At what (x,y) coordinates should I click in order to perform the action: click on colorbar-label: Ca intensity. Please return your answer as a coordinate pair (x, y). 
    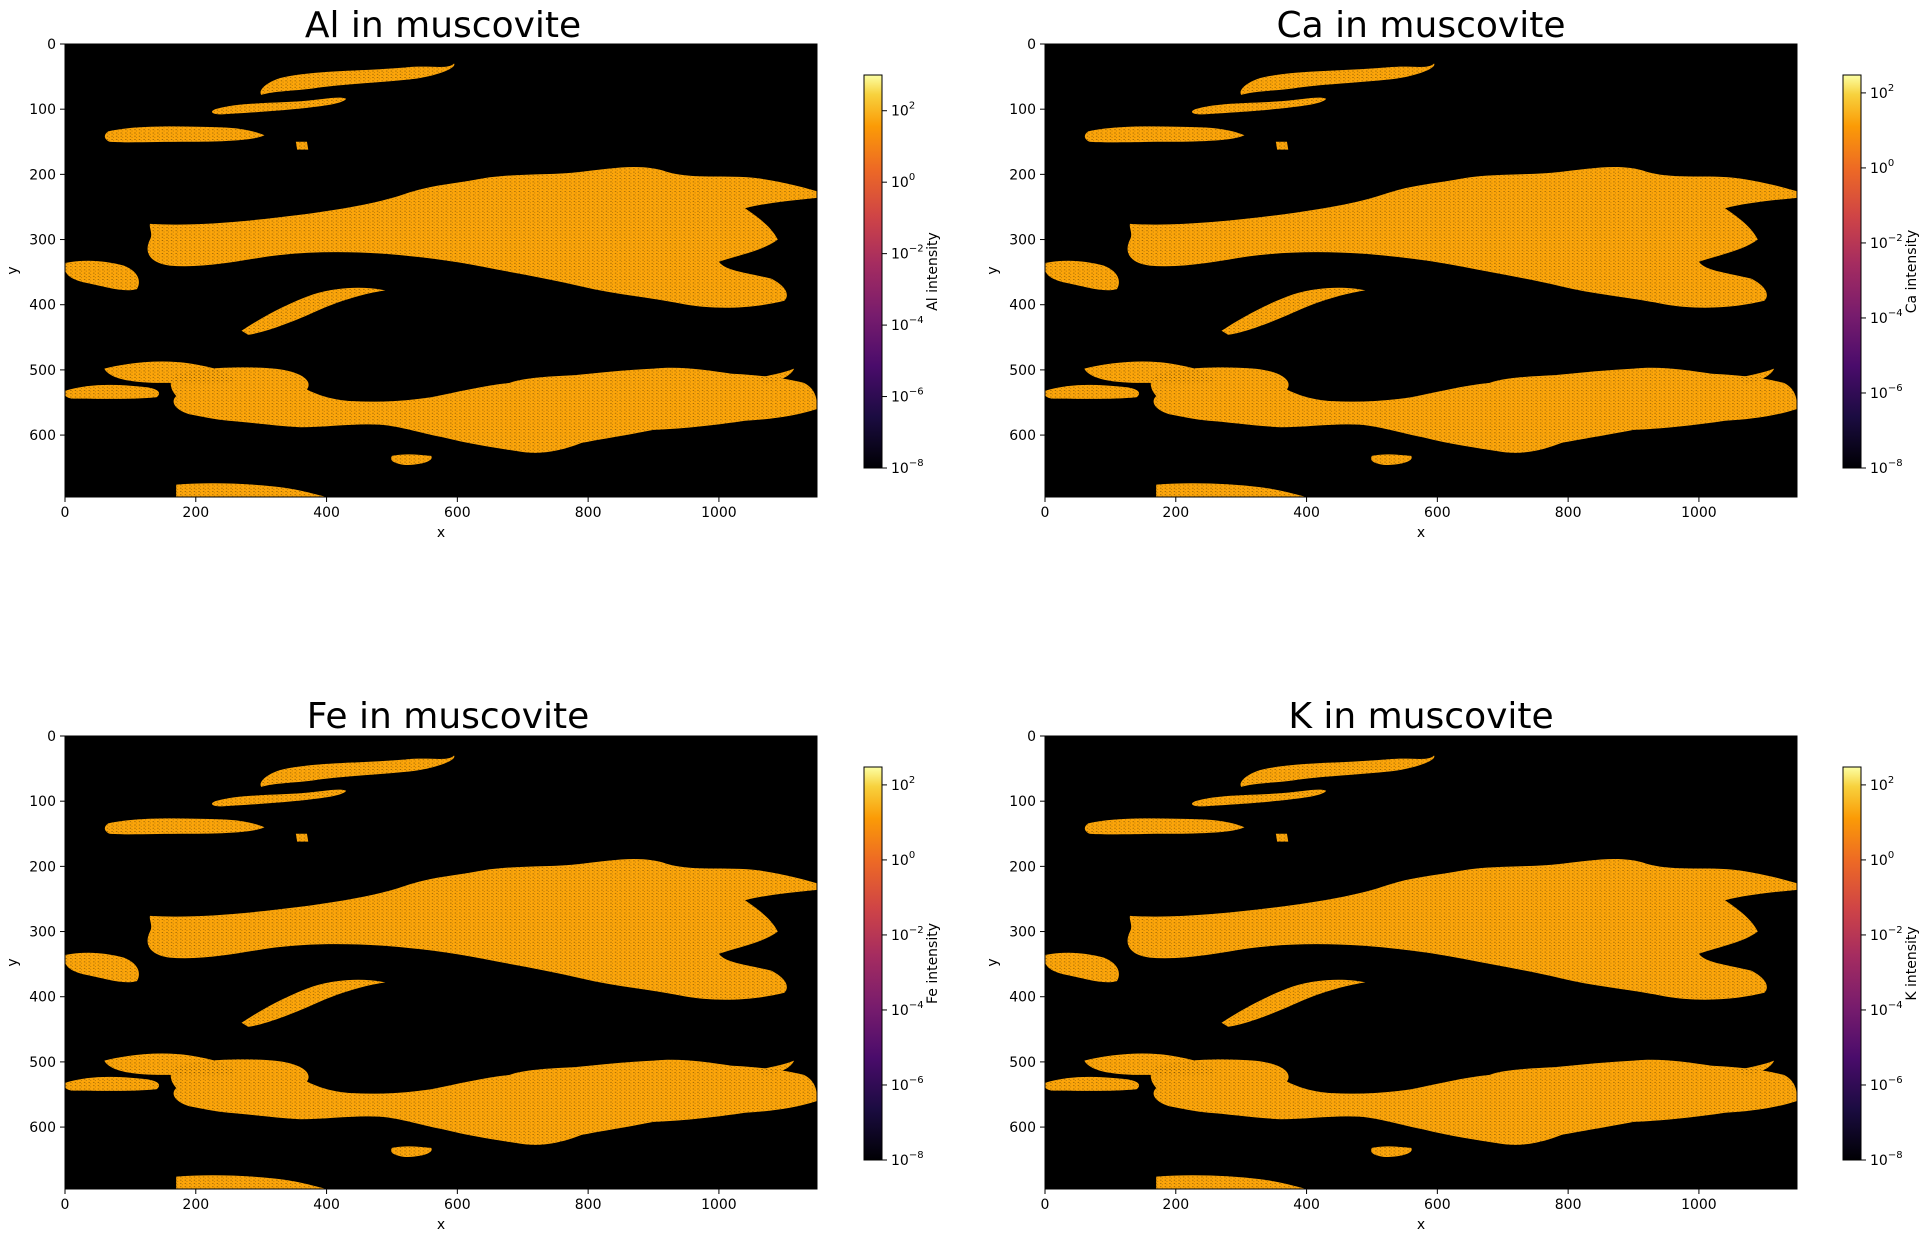
    Looking at the image, I should click on (1912, 272).